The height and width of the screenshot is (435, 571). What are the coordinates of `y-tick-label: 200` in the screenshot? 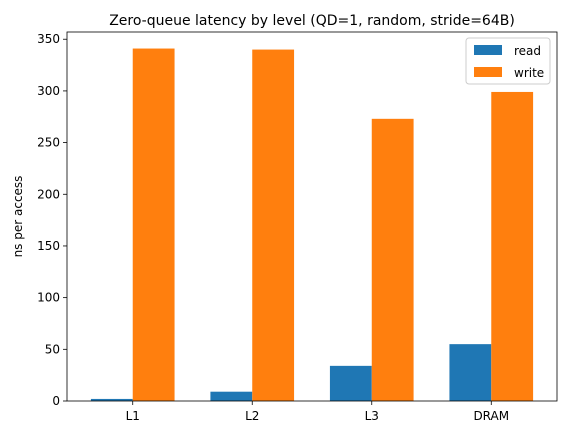 It's located at (48, 194).